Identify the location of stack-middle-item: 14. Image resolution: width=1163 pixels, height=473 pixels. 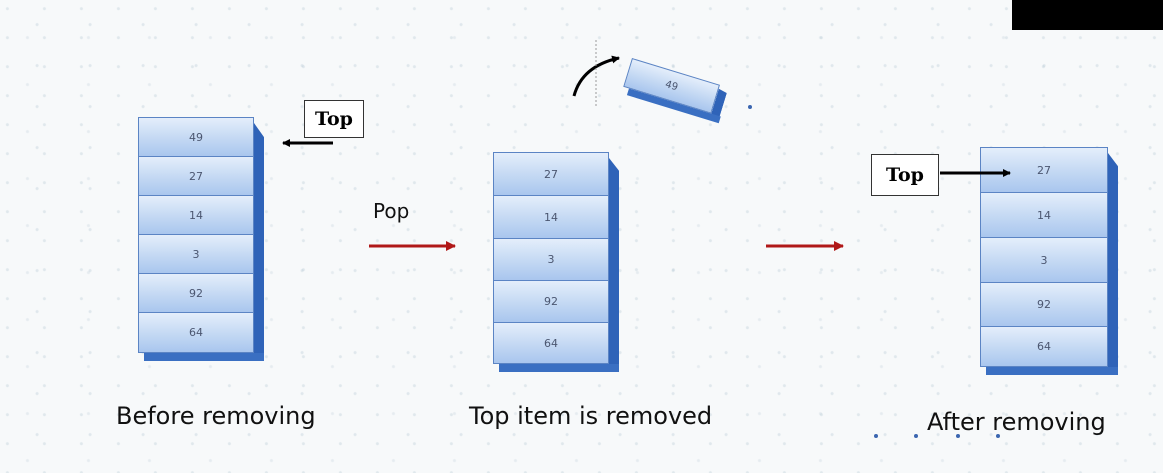
(551, 217).